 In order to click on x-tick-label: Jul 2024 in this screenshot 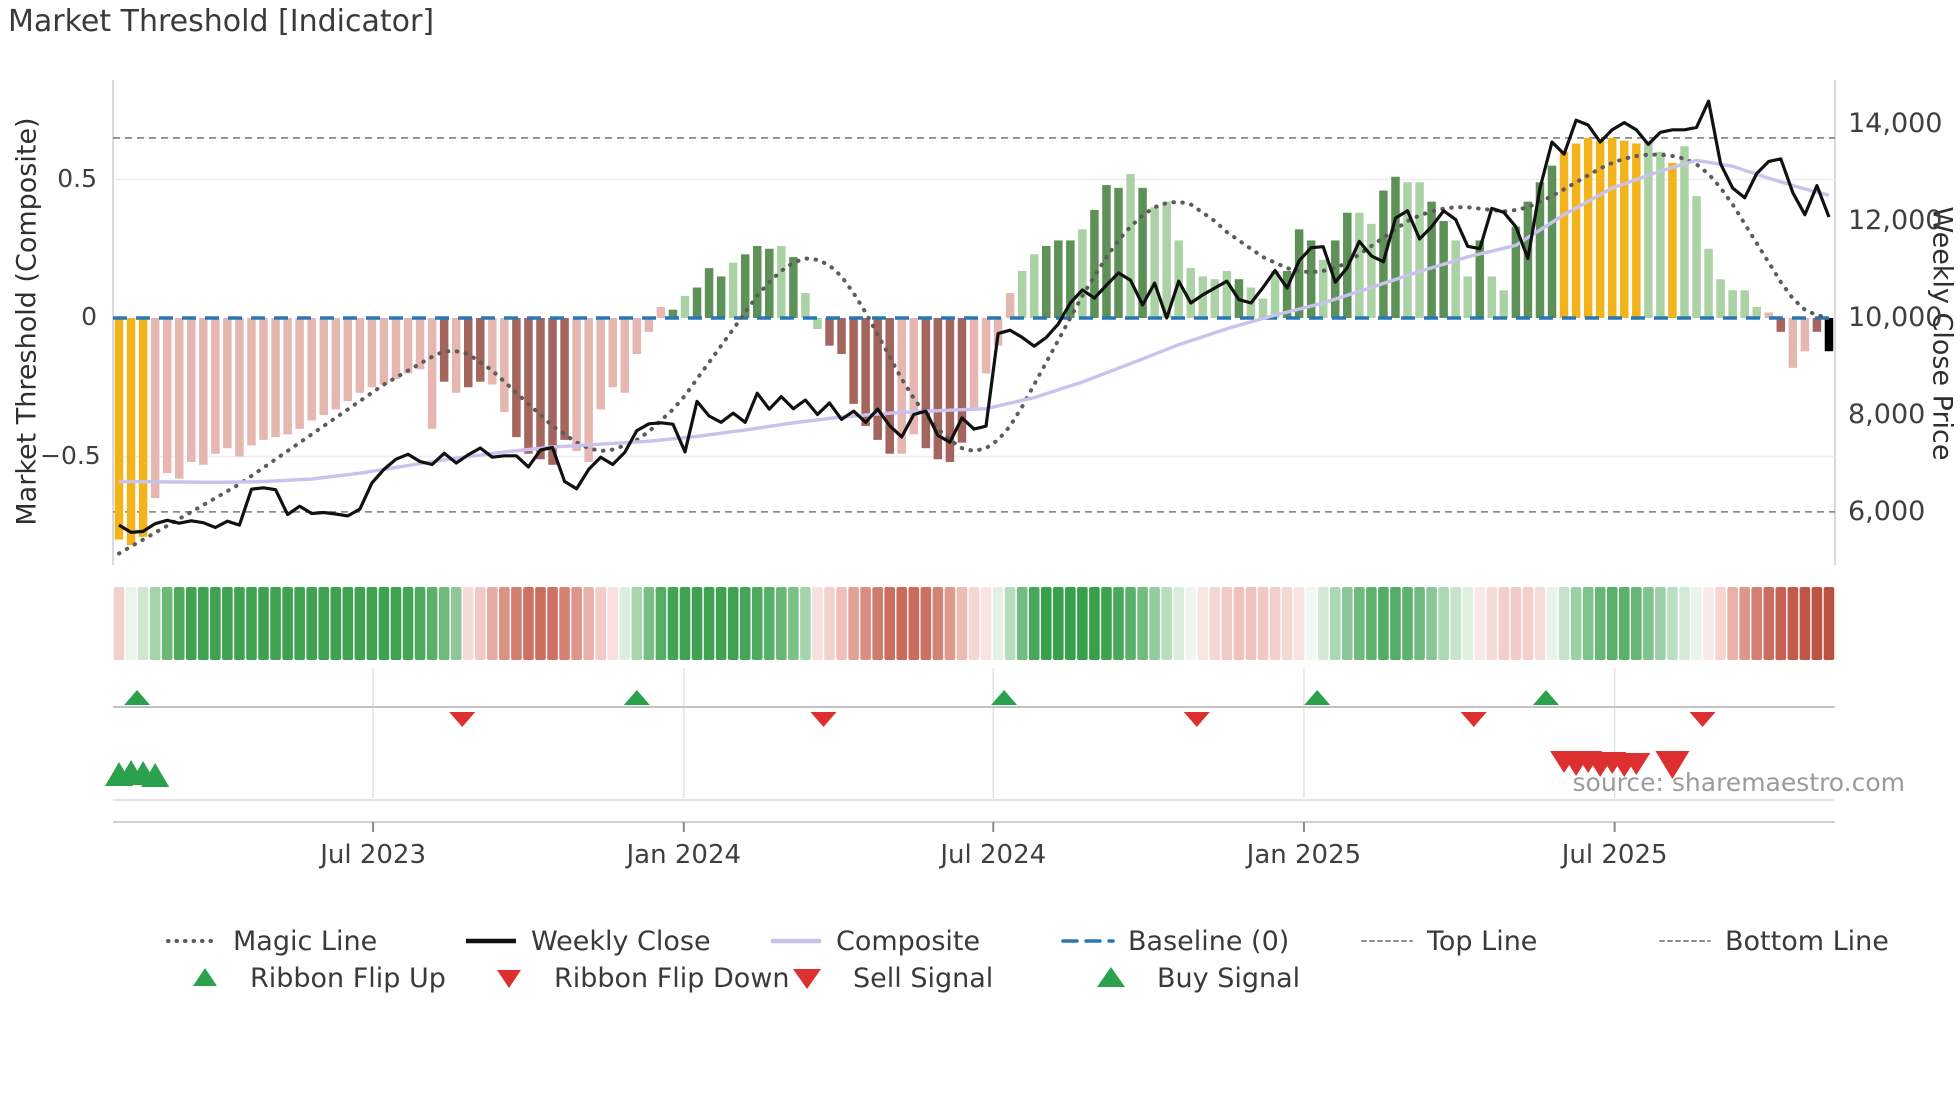, I will do `click(993, 855)`.